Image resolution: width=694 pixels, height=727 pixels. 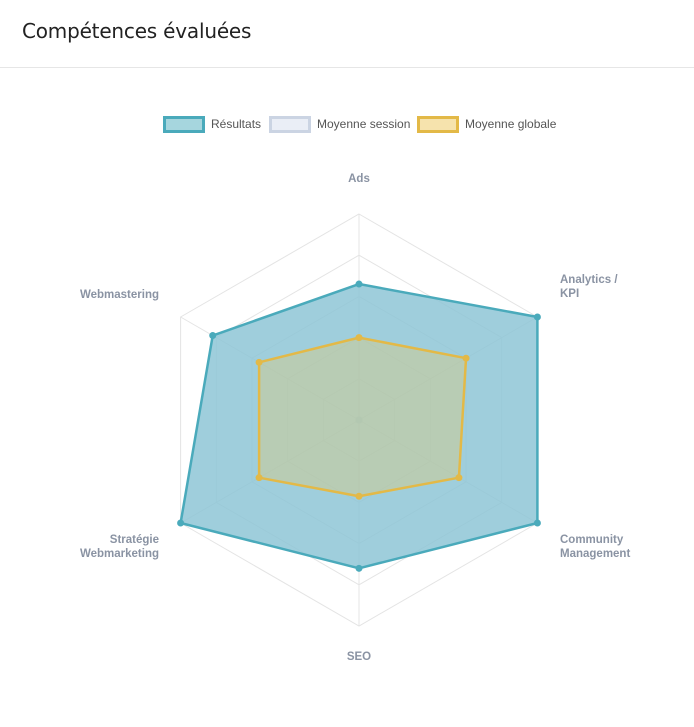 I want to click on axis-label-0: Ads, so click(x=359, y=179).